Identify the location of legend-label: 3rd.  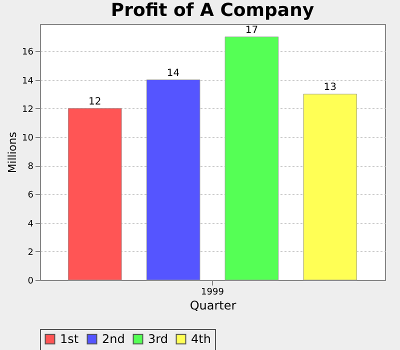
(158, 339).